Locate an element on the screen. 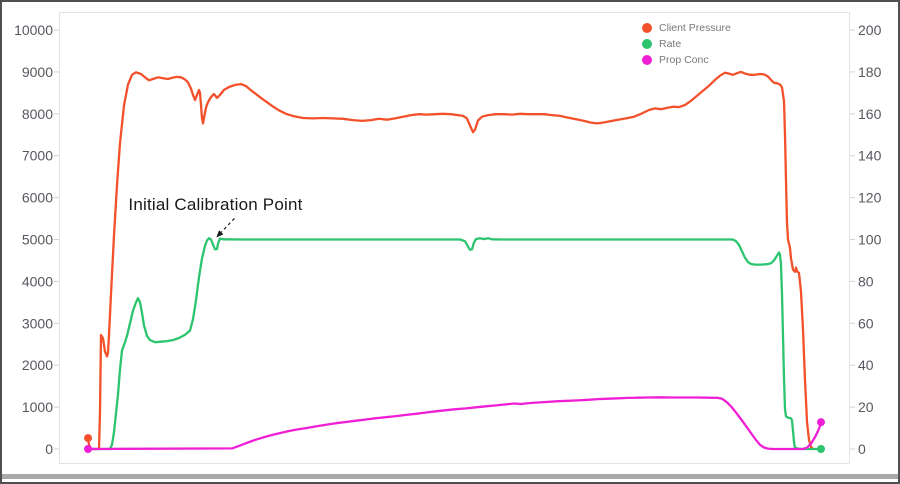  y-axis-left-tick-label: 2000 is located at coordinates (37, 365).